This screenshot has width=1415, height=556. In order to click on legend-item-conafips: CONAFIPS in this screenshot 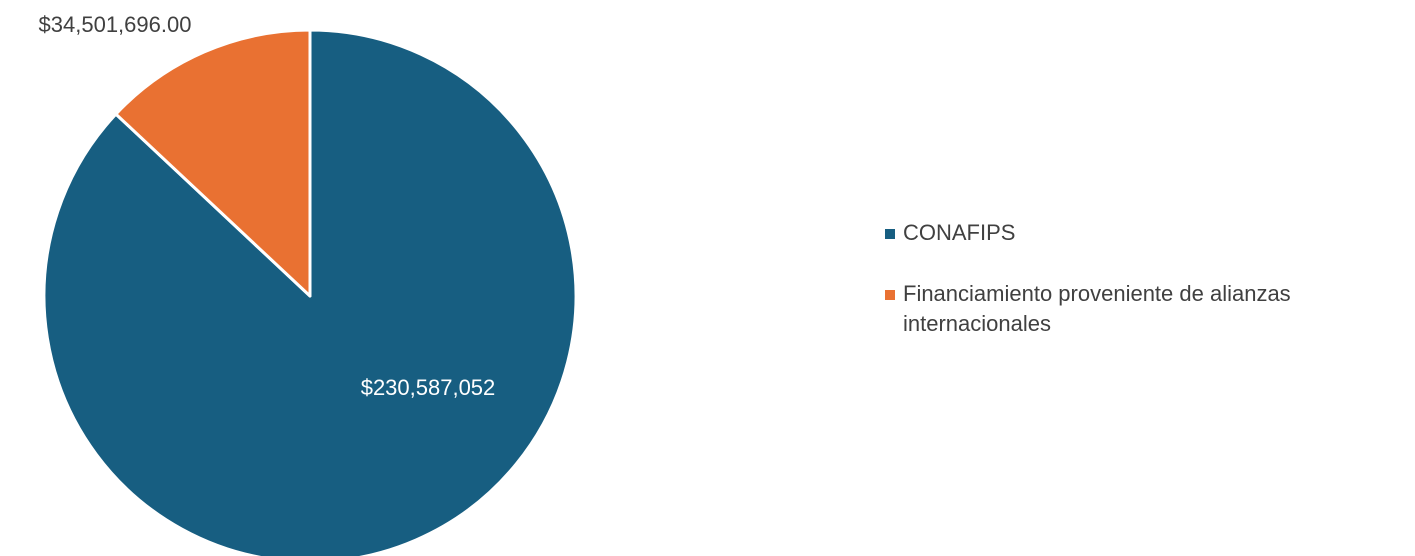, I will do `click(1145, 233)`.